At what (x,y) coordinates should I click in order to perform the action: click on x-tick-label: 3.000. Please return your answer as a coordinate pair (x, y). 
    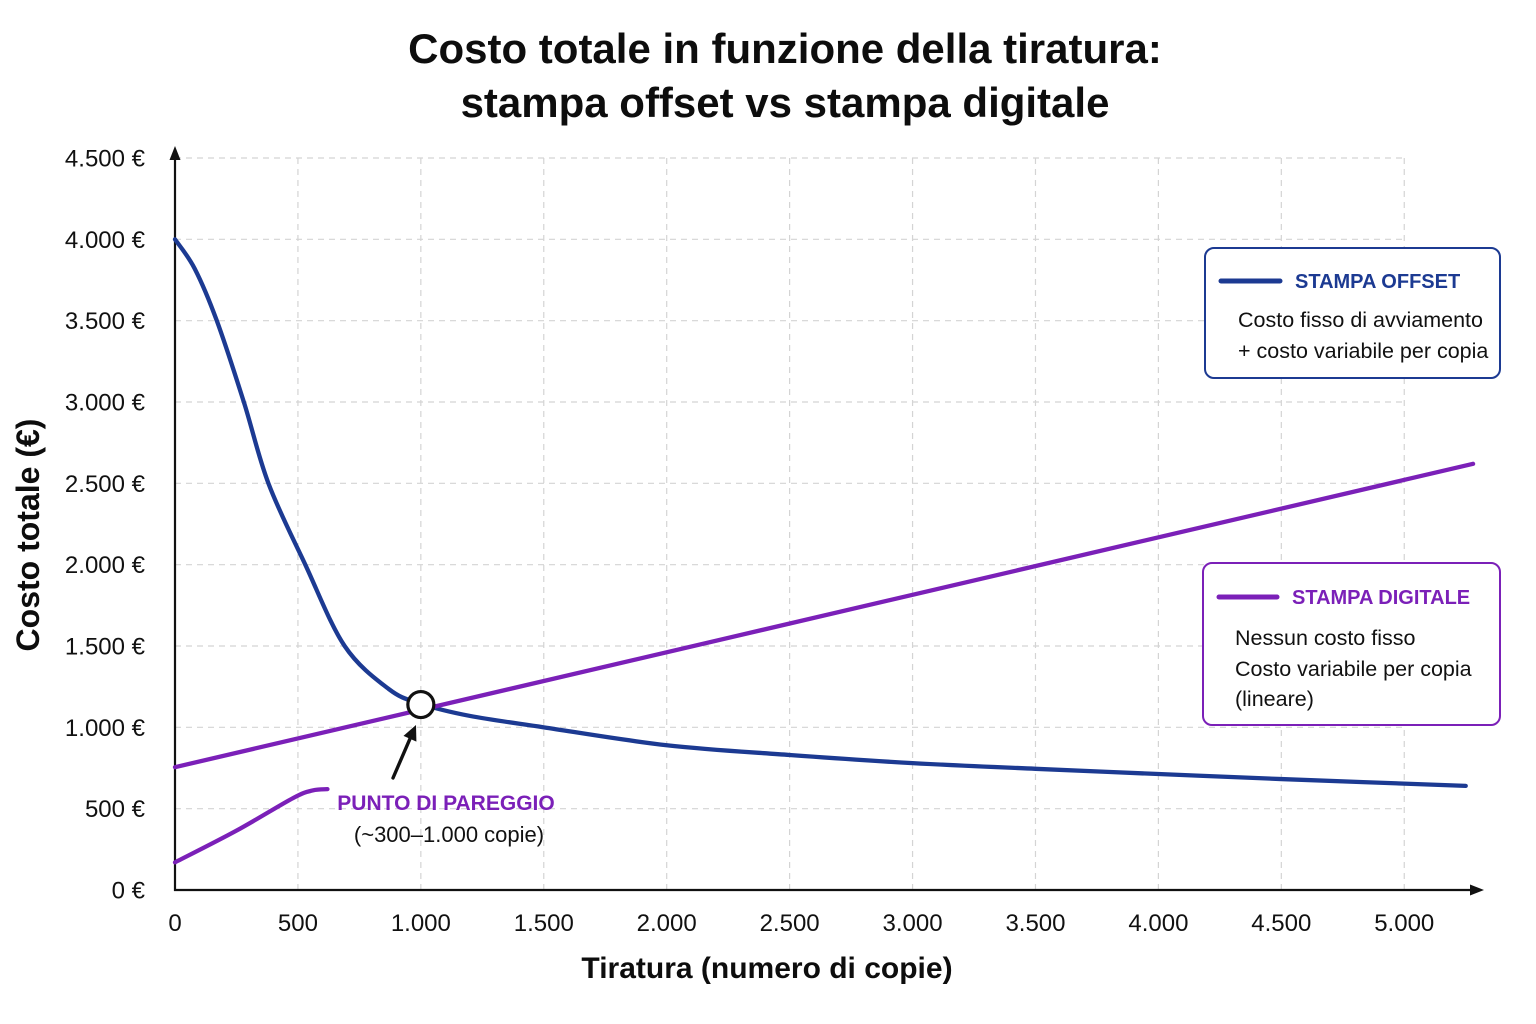
    Looking at the image, I should click on (913, 923).